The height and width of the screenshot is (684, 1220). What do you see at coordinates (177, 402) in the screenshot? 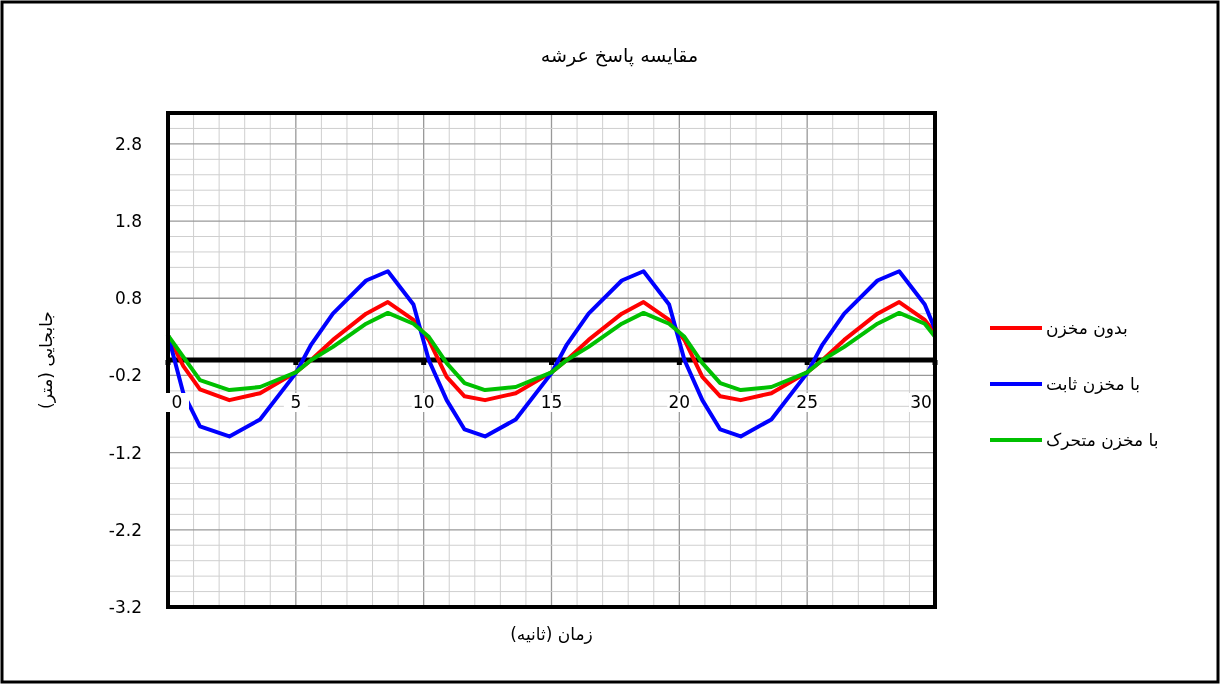
I see `x-tick-label: 0` at bounding box center [177, 402].